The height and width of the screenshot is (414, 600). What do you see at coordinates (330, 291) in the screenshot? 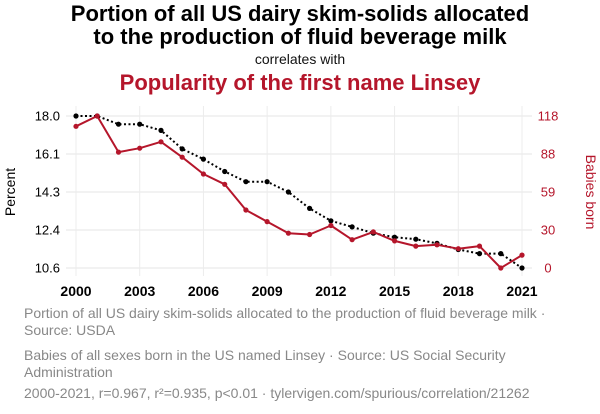
I see `x-tick-label: 2012` at bounding box center [330, 291].